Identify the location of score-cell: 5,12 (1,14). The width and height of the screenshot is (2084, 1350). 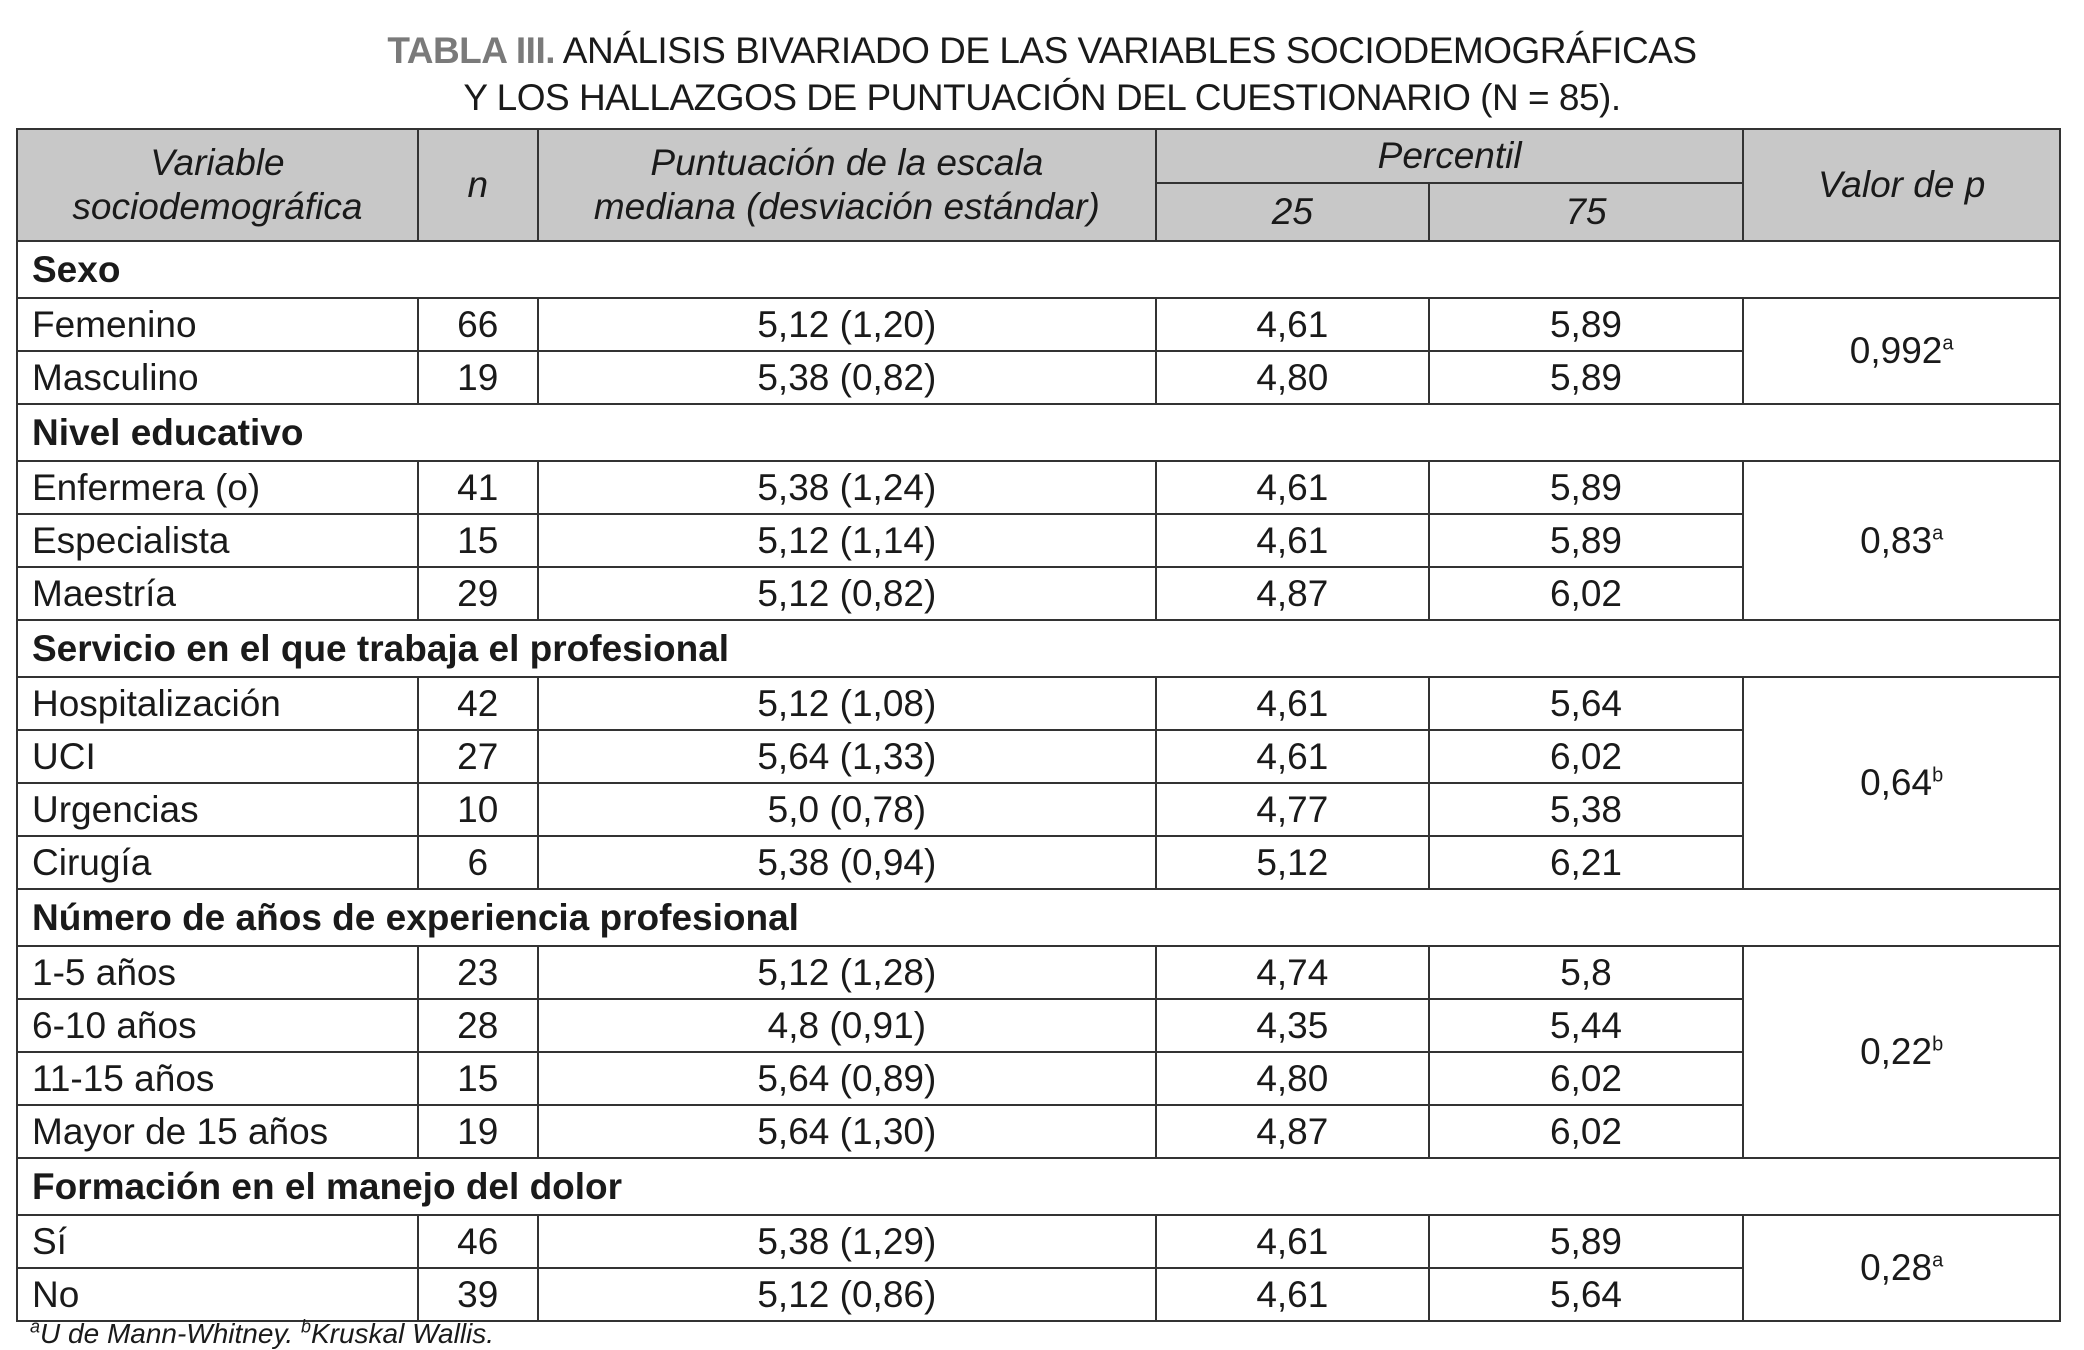
(847, 540).